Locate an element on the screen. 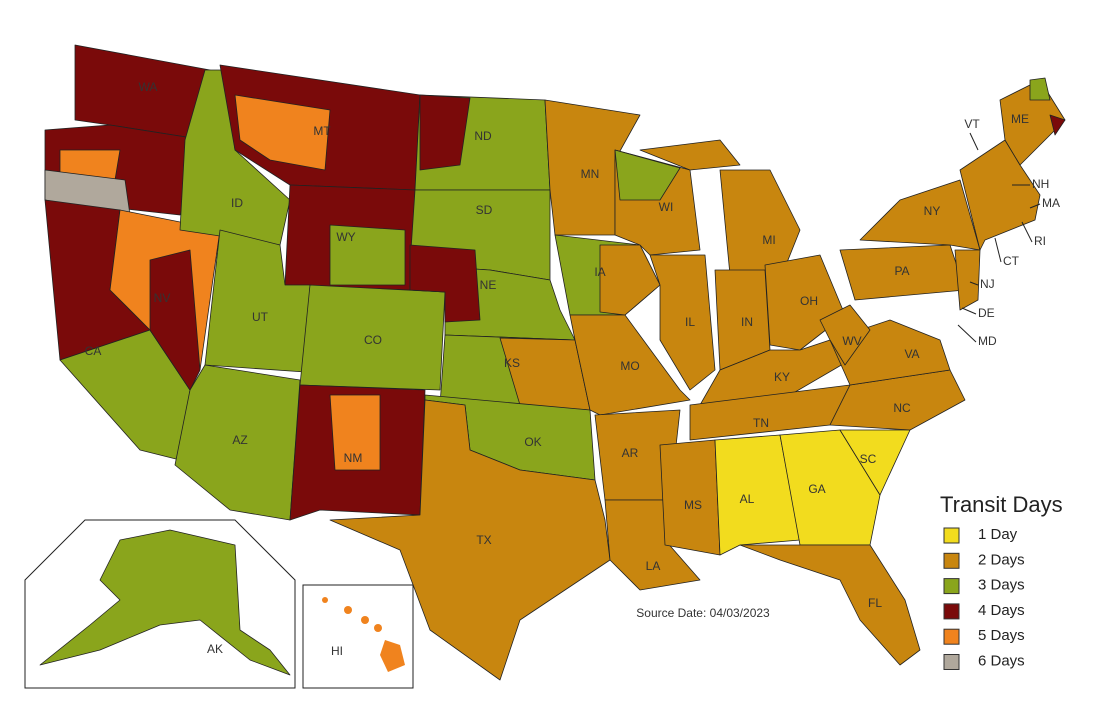 The width and height of the screenshot is (1100, 709). state-label: NM is located at coordinates (353, 458).